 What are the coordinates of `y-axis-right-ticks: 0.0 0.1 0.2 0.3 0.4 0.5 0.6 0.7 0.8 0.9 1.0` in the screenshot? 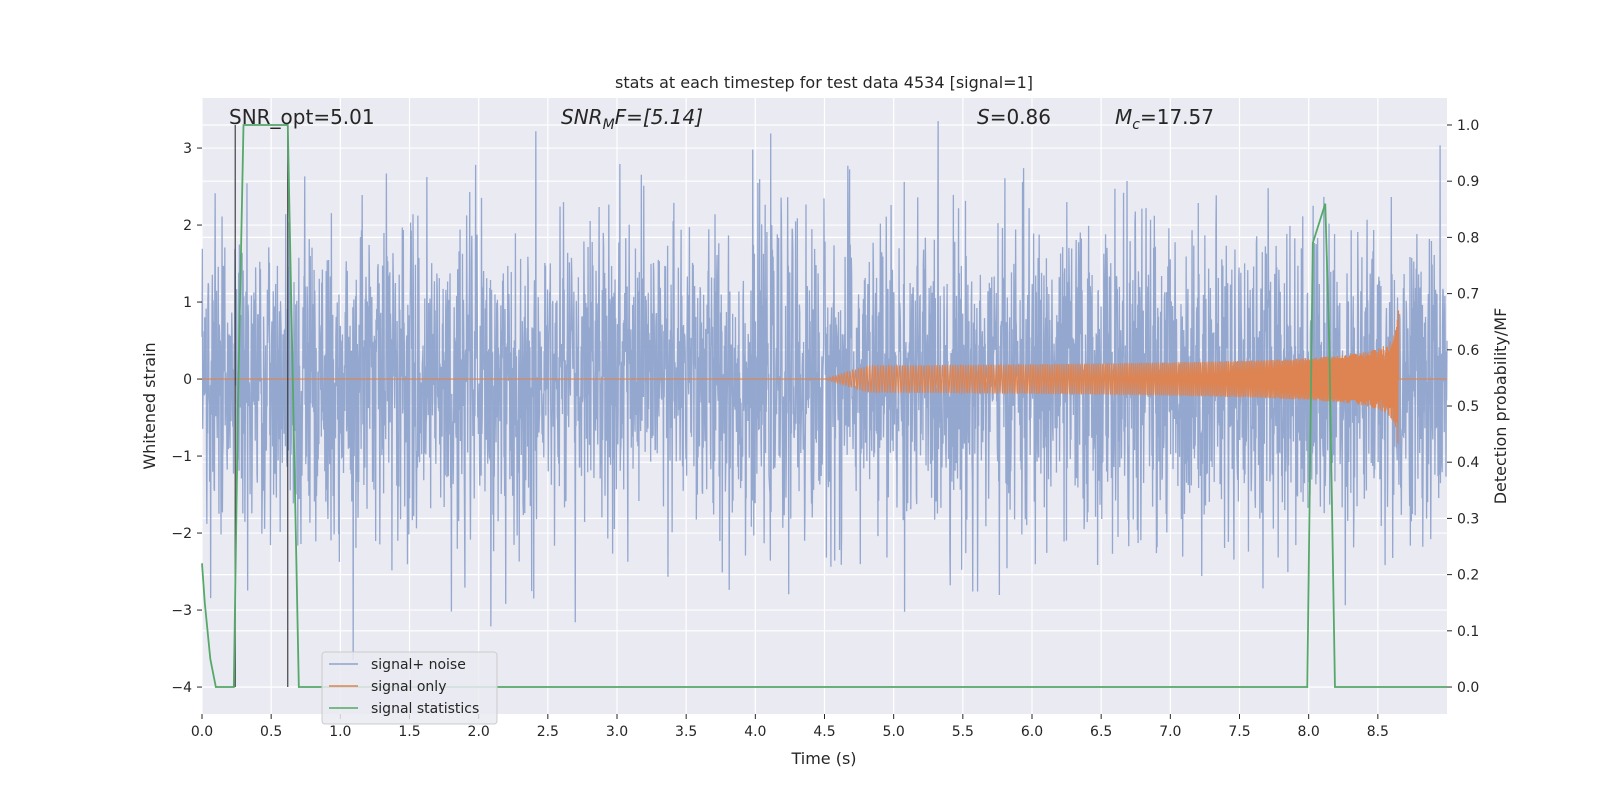 It's located at (1463, 407).